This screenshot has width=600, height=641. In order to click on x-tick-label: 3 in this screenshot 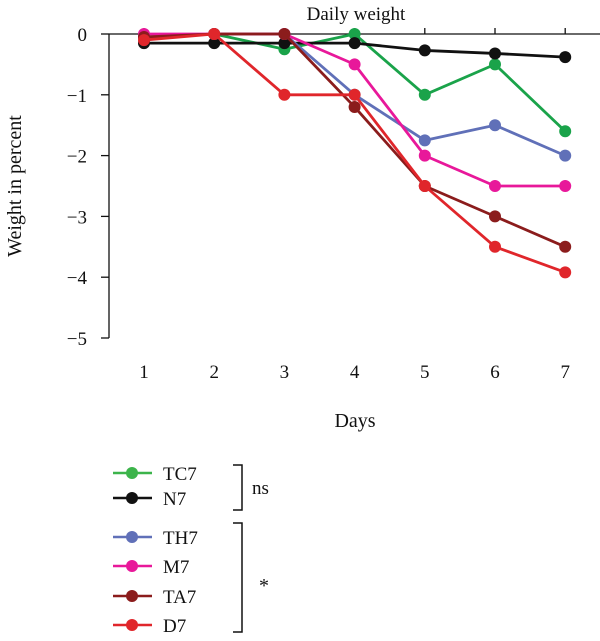, I will do `click(285, 372)`.